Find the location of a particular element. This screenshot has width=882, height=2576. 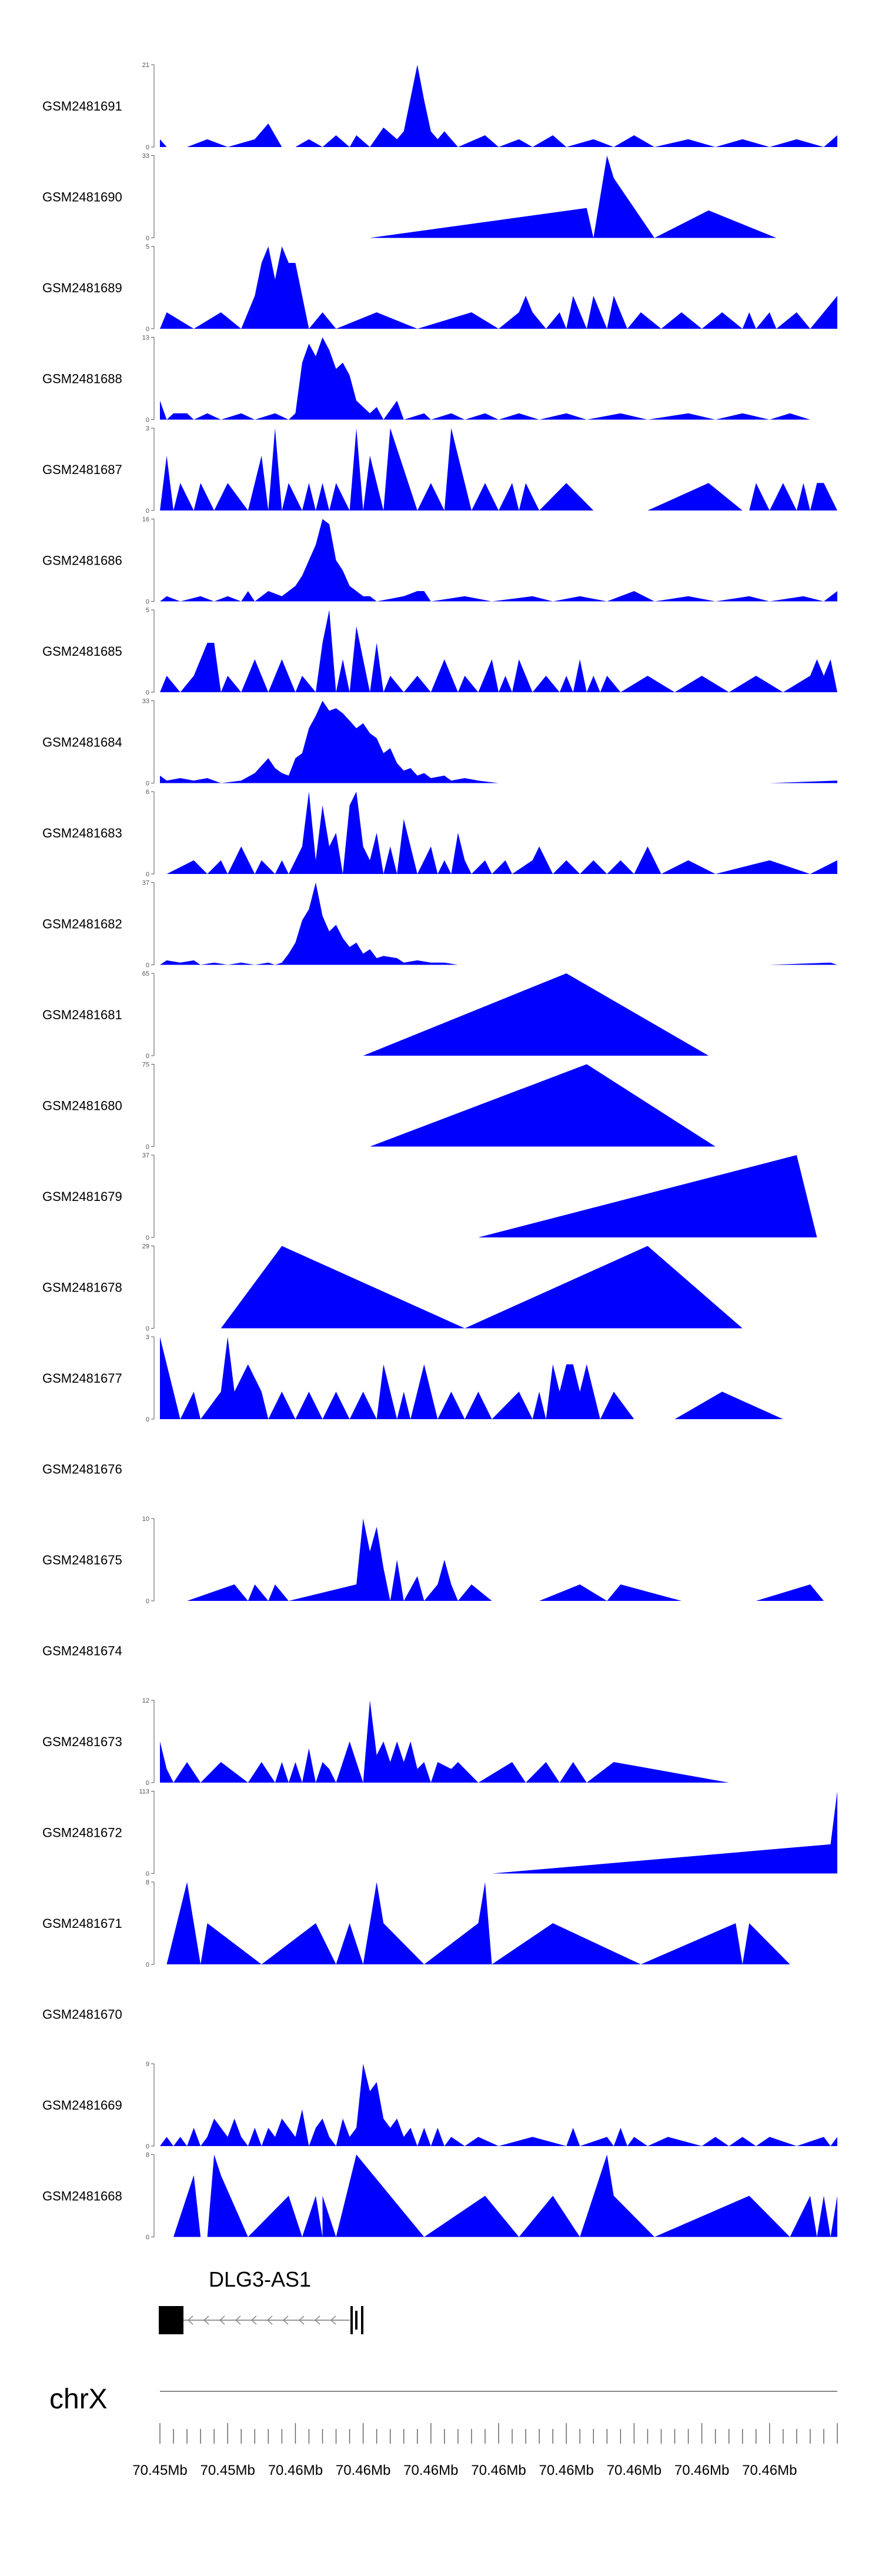

y-max-label: 75 is located at coordinates (145, 1065).